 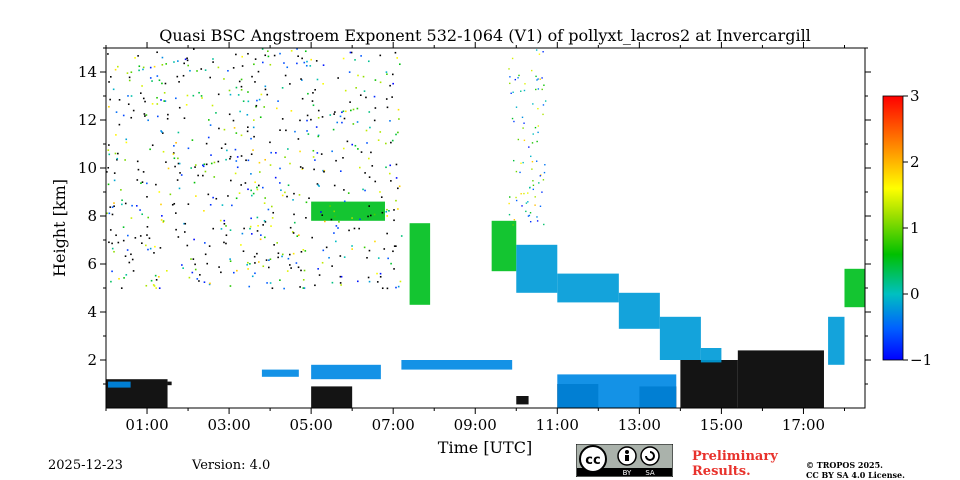 I want to click on cc-by-label: BY, so click(x=627, y=473).